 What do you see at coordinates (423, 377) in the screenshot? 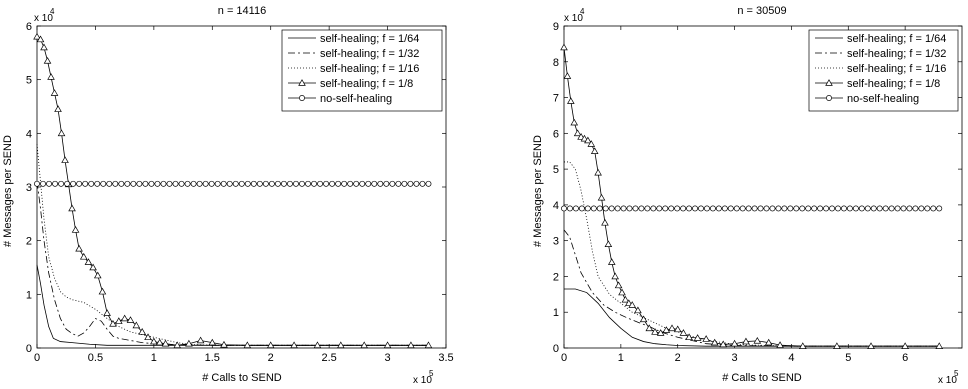
I see `chart-left-x-multiplier: x 10 5` at bounding box center [423, 377].